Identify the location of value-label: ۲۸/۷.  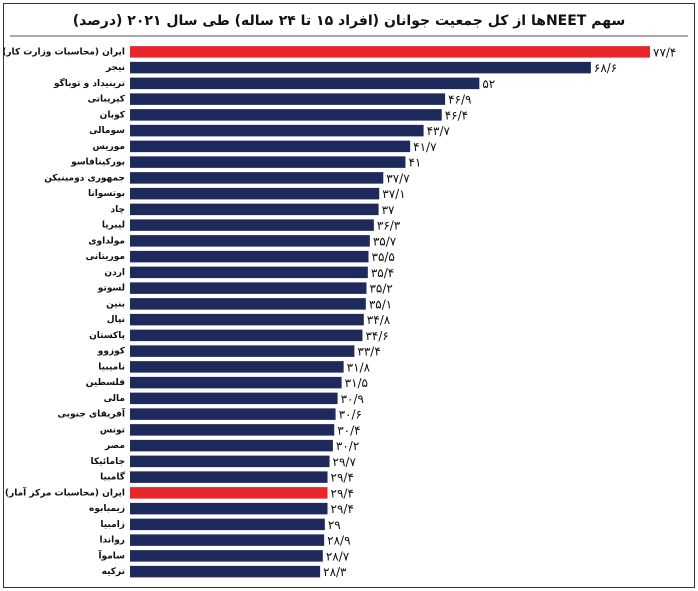
(338, 556).